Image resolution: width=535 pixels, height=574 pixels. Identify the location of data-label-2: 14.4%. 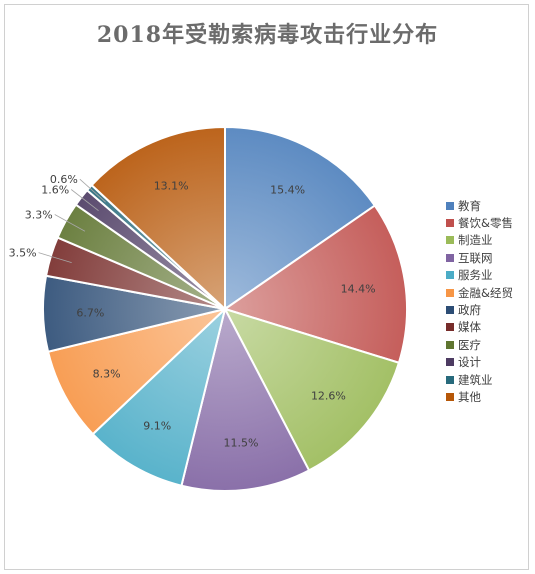
(358, 289).